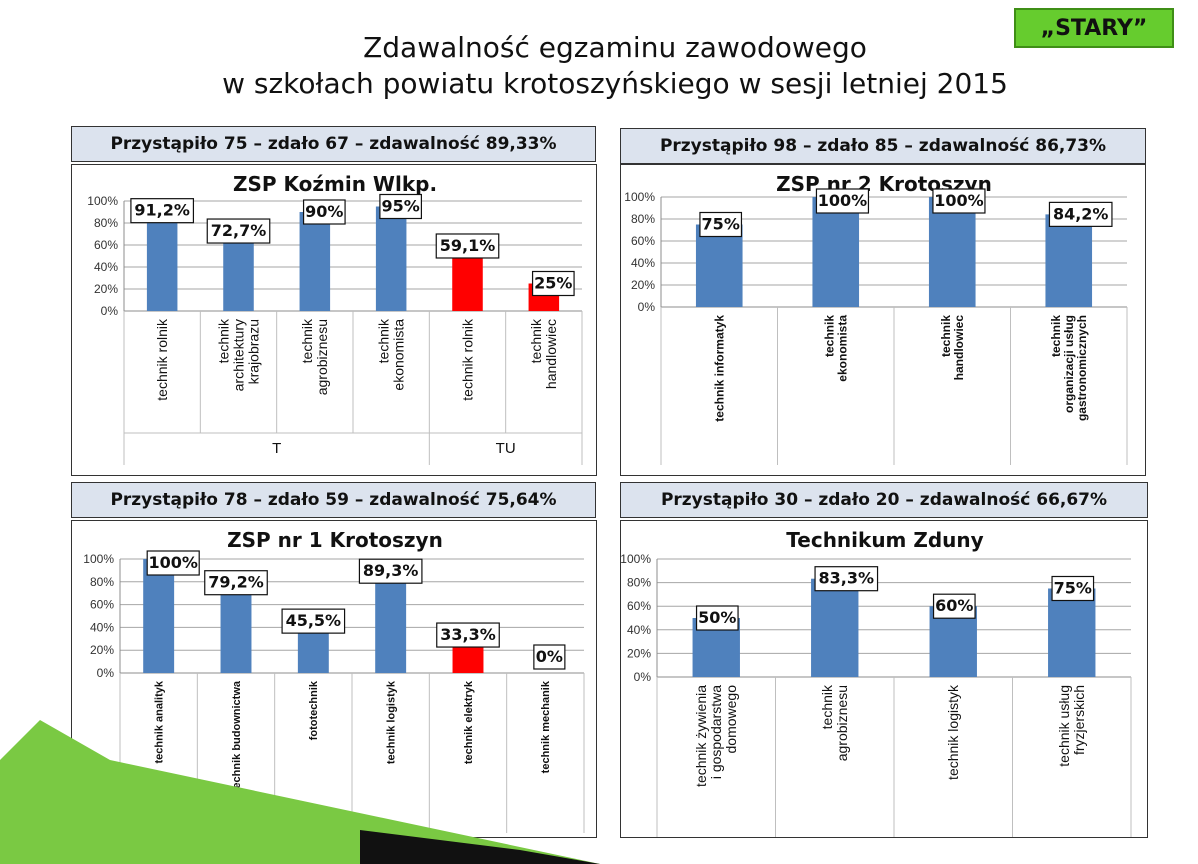 The height and width of the screenshot is (864, 1198). I want to click on category-label-group: technik architektury krajobrazu, so click(238, 354).